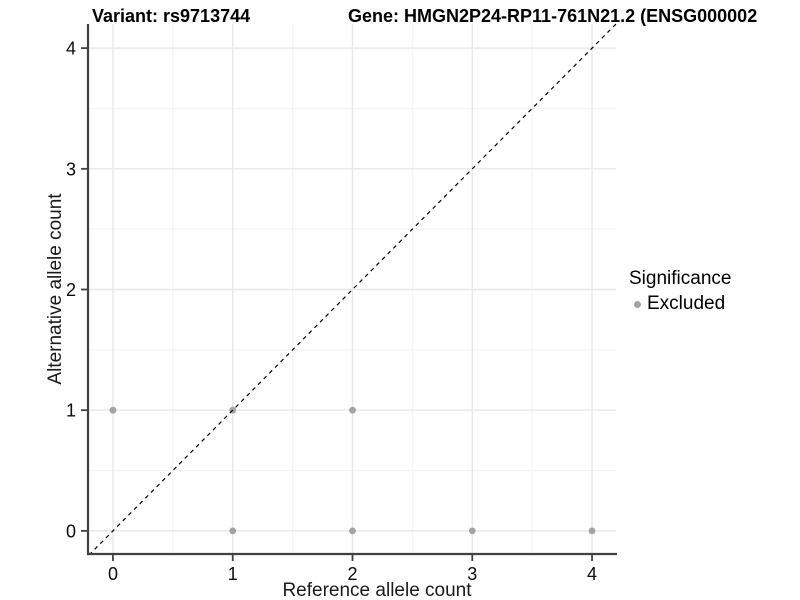 This screenshot has height=600, width=800. Describe the element at coordinates (637, 304) in the screenshot. I see `excluded-dot-icon` at that location.